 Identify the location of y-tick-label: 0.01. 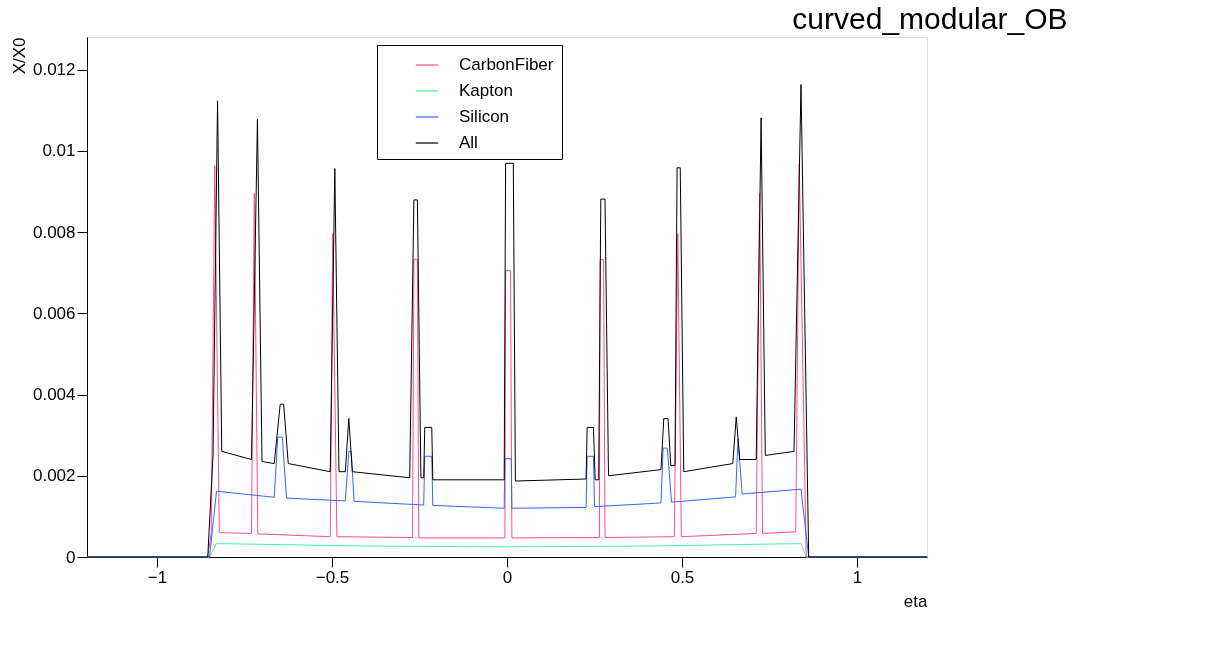
(59, 151).